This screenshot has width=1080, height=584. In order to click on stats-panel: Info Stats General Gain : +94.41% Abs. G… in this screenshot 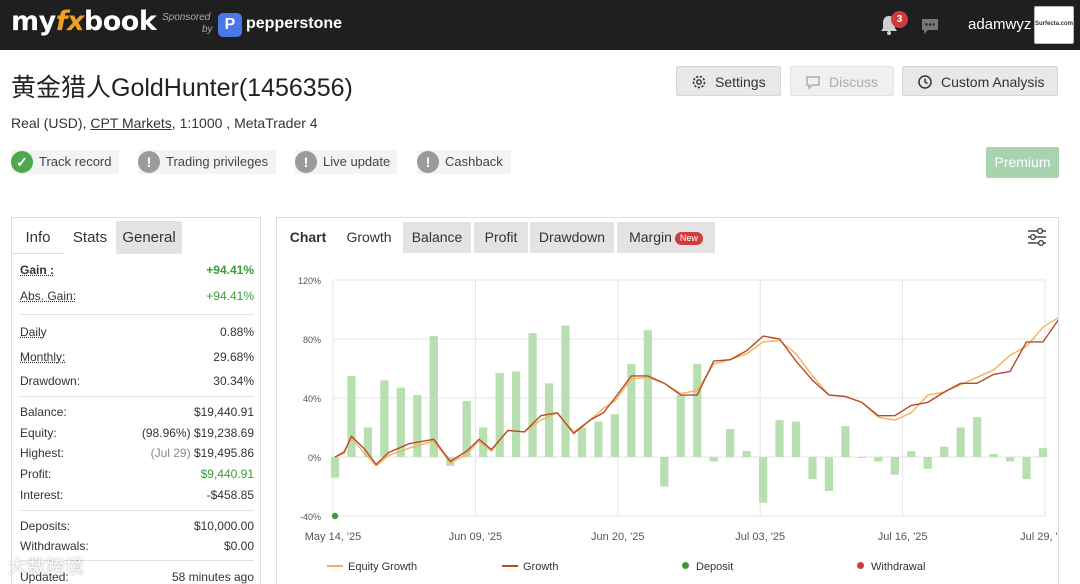, I will do `click(136, 400)`.